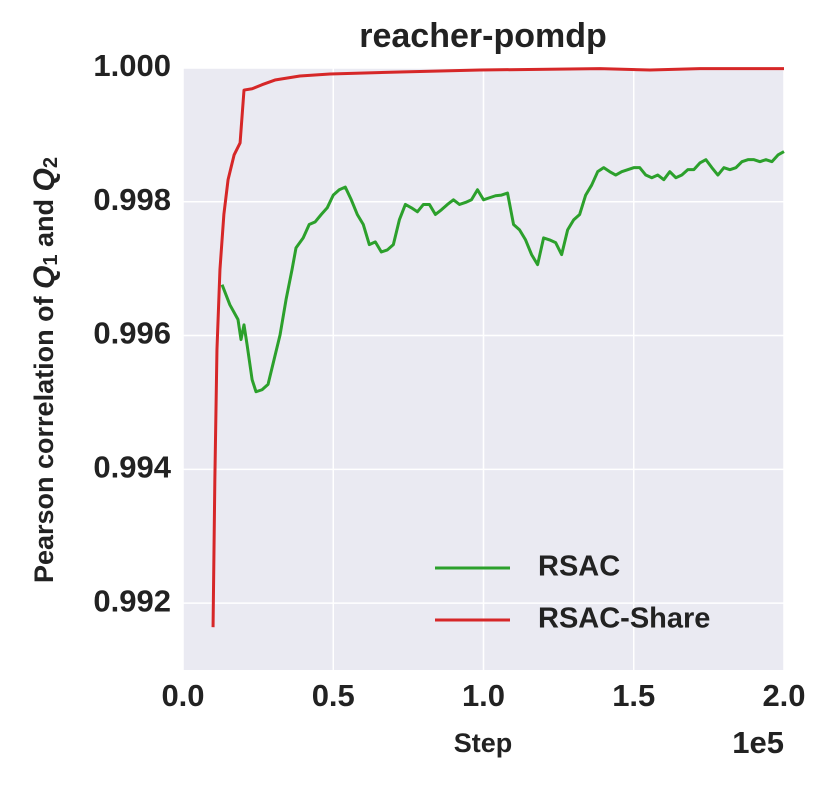  What do you see at coordinates (132, 467) in the screenshot?
I see `y-tick-label: 0.994` at bounding box center [132, 467].